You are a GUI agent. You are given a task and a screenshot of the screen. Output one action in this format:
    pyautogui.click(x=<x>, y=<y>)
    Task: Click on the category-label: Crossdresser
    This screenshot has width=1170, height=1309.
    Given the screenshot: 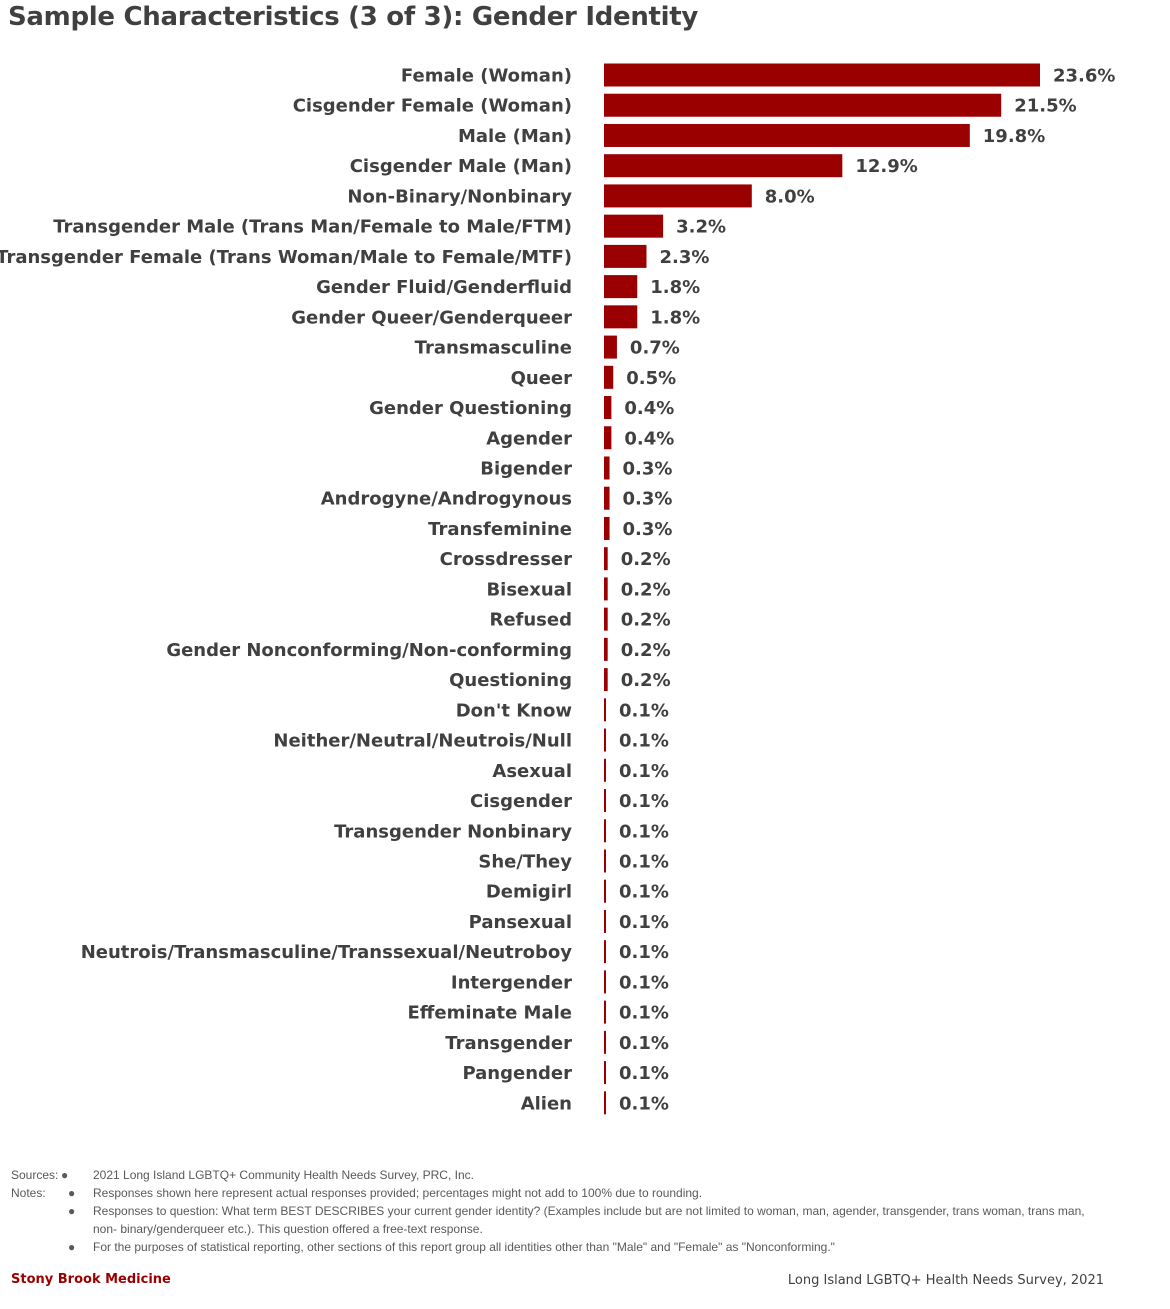 What is the action you would take?
    pyautogui.click(x=506, y=559)
    